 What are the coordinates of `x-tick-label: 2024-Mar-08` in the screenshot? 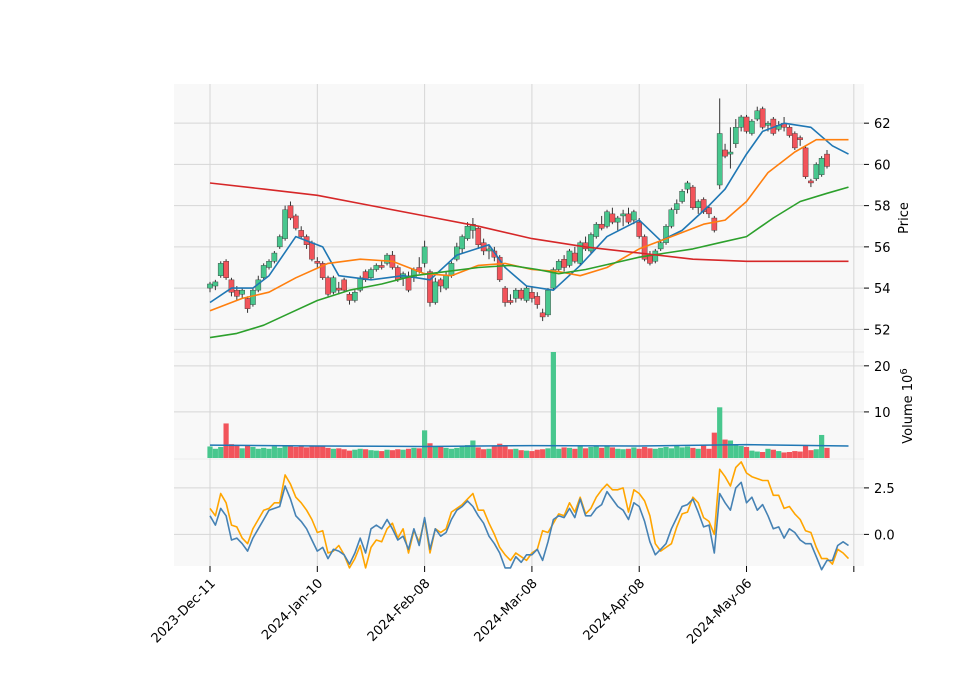 It's located at (506, 610).